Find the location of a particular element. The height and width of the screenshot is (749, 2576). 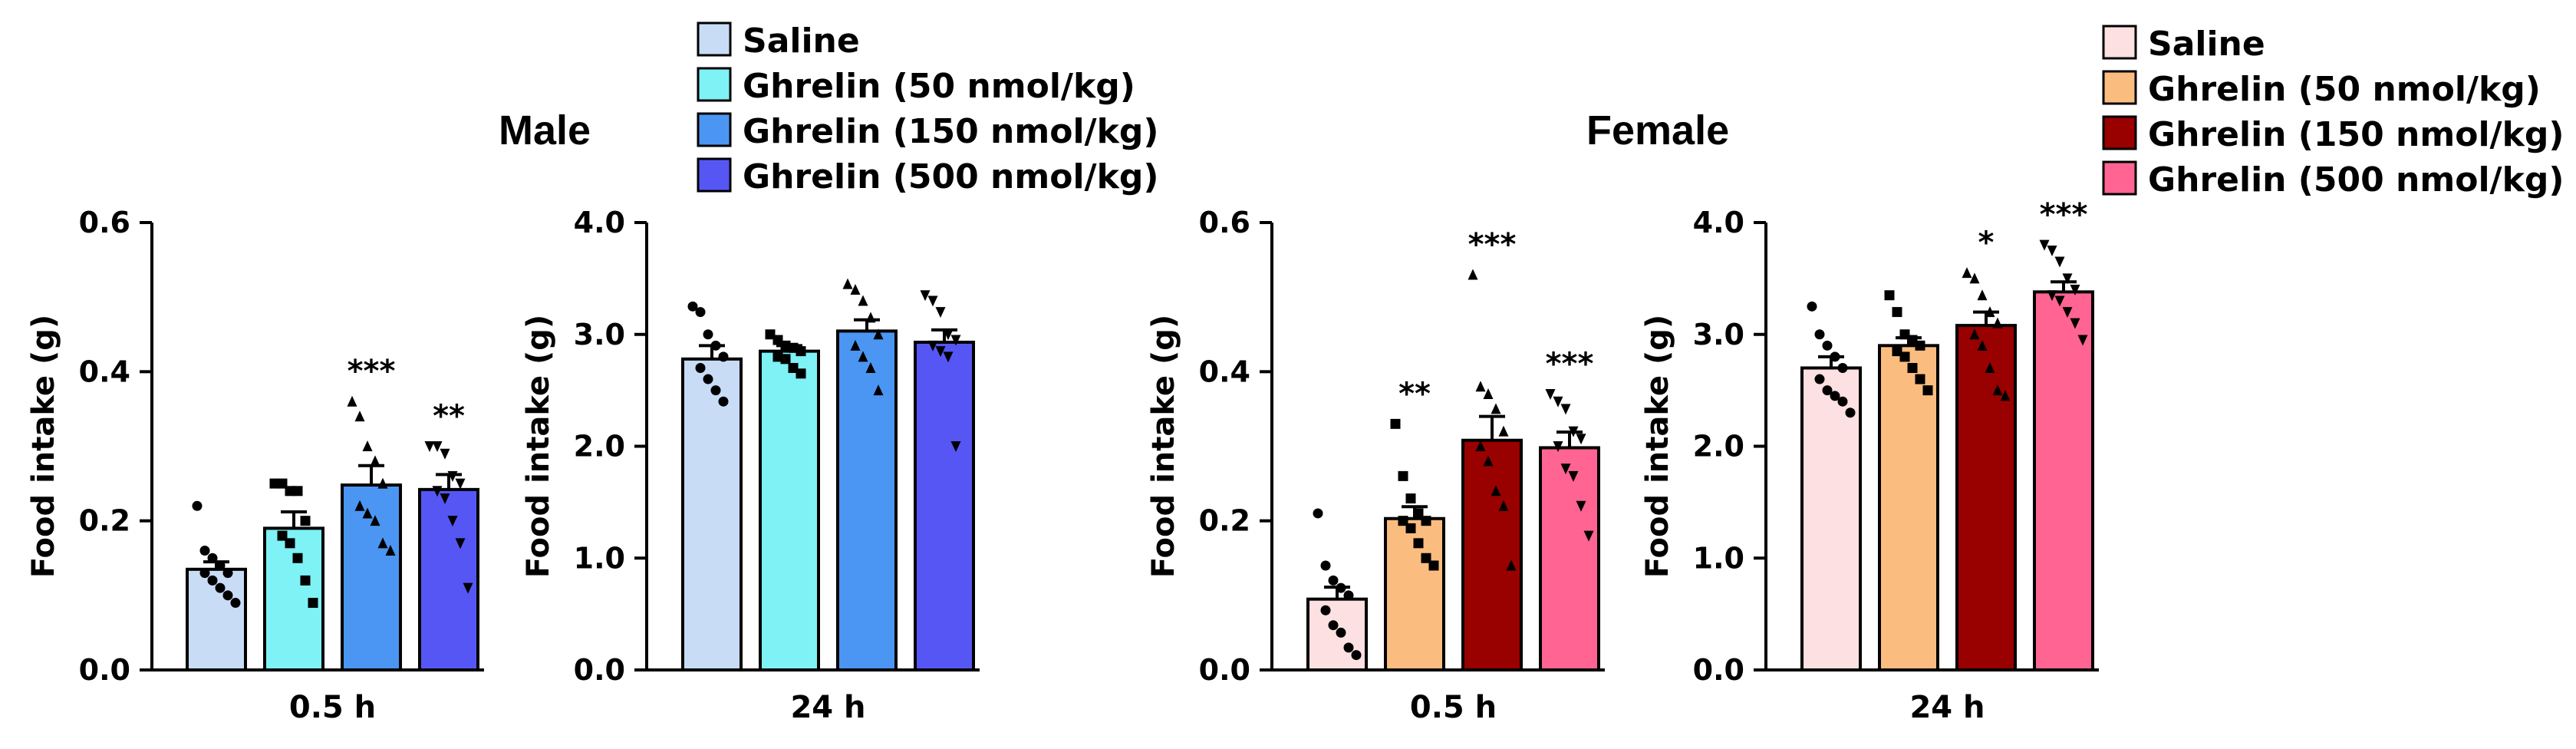

significance-label: * is located at coordinates (1986, 243).